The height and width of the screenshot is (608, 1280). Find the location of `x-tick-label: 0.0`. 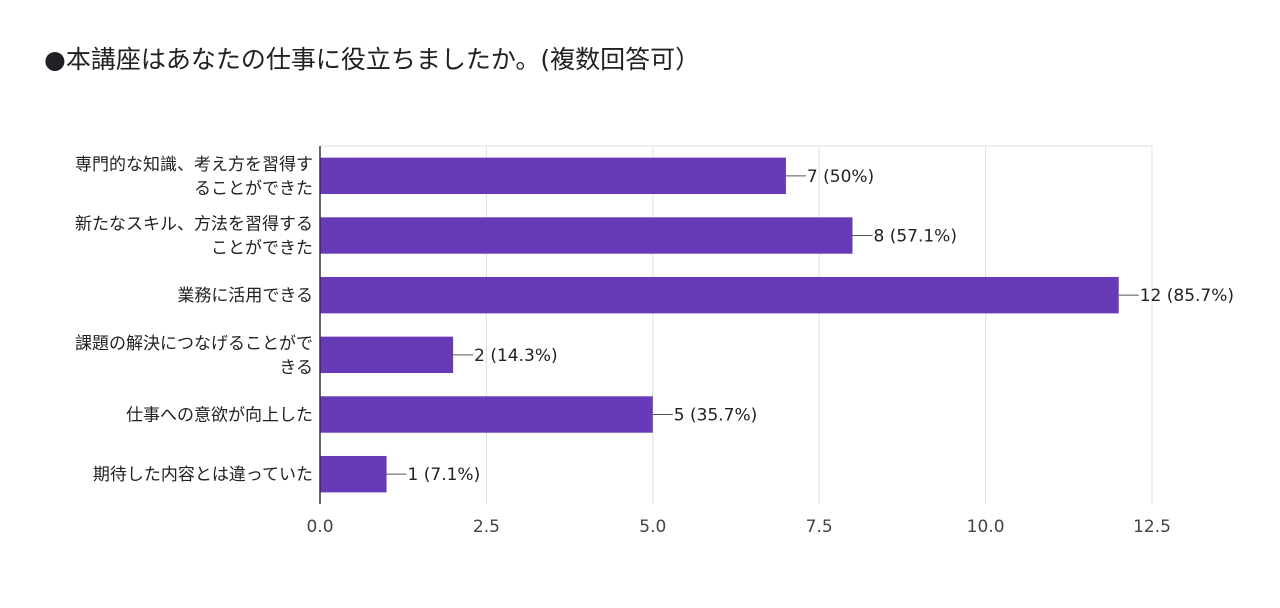

x-tick-label: 0.0 is located at coordinates (319, 527).